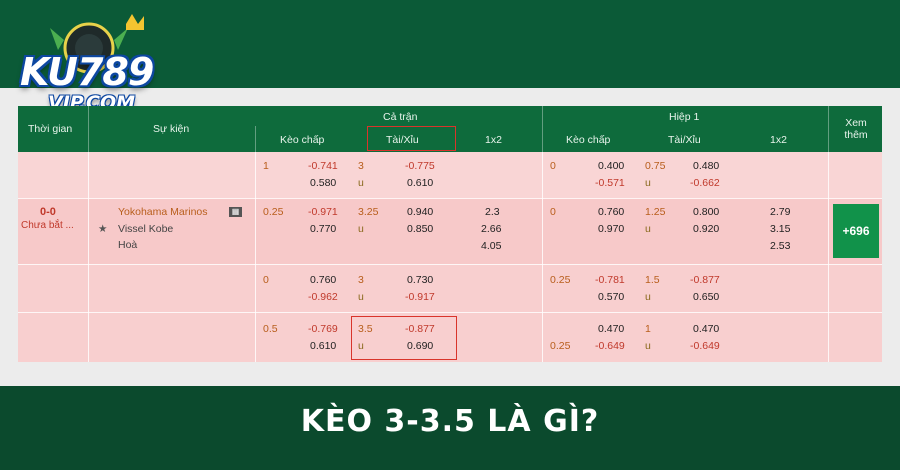 This screenshot has height=470, width=900. I want to click on half-ou-line: 0.75, so click(655, 166).